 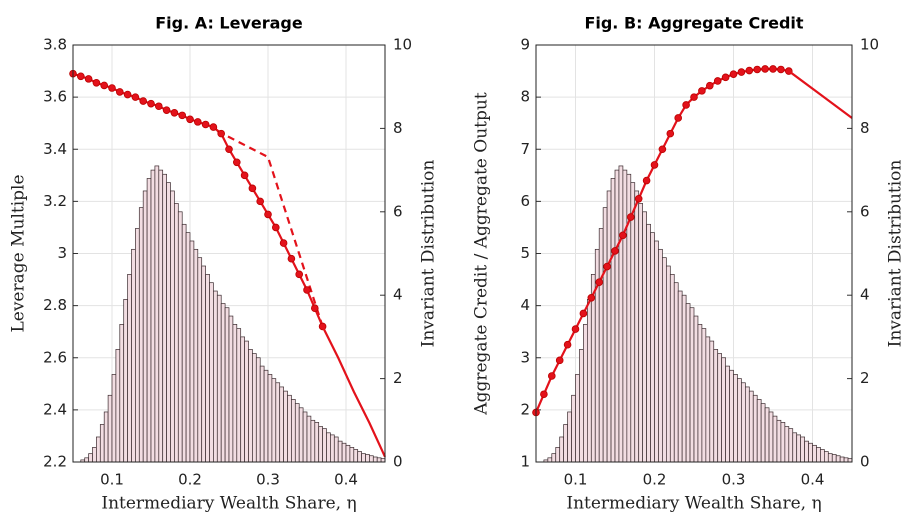 What do you see at coordinates (55, 149) in the screenshot?
I see `y-tick-label: 3.4` at bounding box center [55, 149].